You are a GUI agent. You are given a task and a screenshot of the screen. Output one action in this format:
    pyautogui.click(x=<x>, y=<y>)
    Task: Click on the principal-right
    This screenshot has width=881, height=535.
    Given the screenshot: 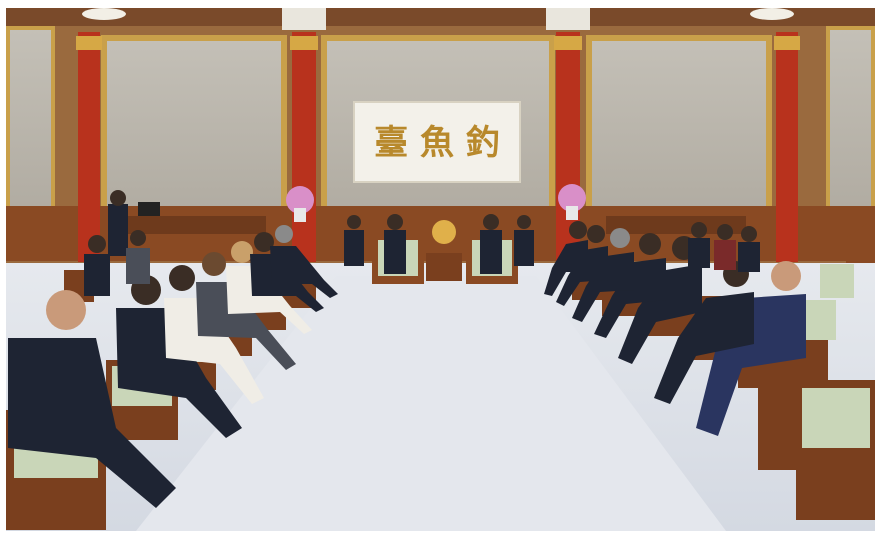 What is the action you would take?
    pyautogui.click(x=491, y=252)
    